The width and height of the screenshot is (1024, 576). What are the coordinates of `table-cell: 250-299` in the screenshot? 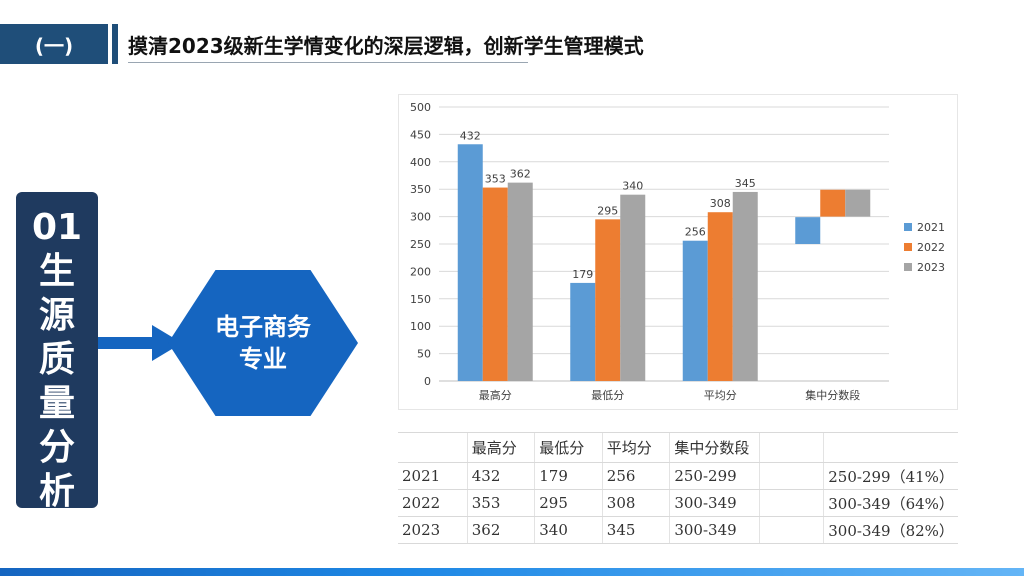 It's located at (714, 476).